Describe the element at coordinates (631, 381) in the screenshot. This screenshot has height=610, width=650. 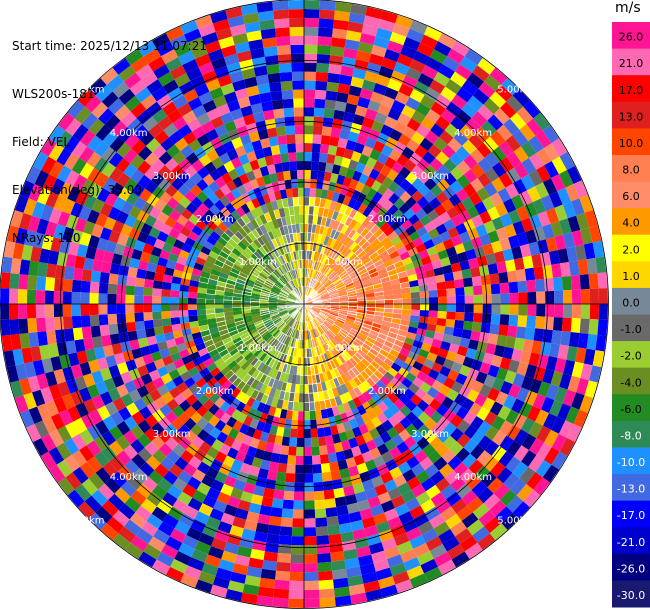
I see `colorbar-segment` at that location.